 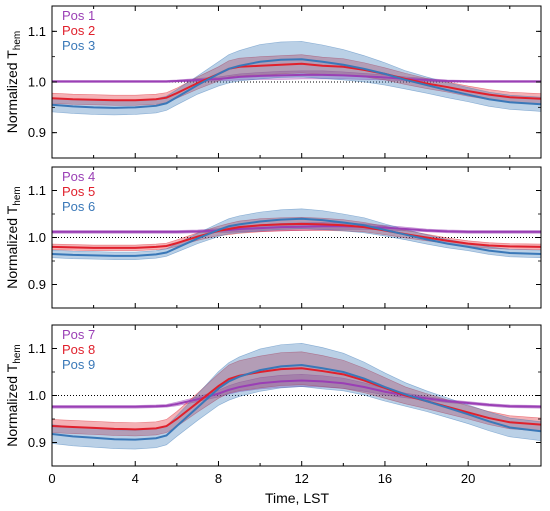 I want to click on x-tick-label: 0, so click(x=51, y=478).